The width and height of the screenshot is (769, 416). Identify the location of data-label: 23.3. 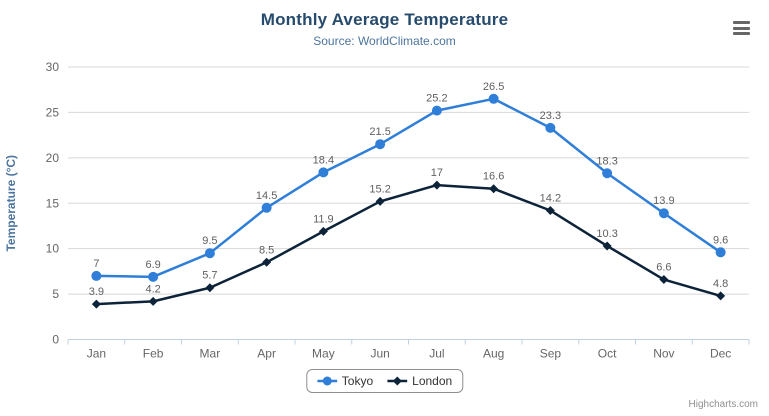
(550, 116).